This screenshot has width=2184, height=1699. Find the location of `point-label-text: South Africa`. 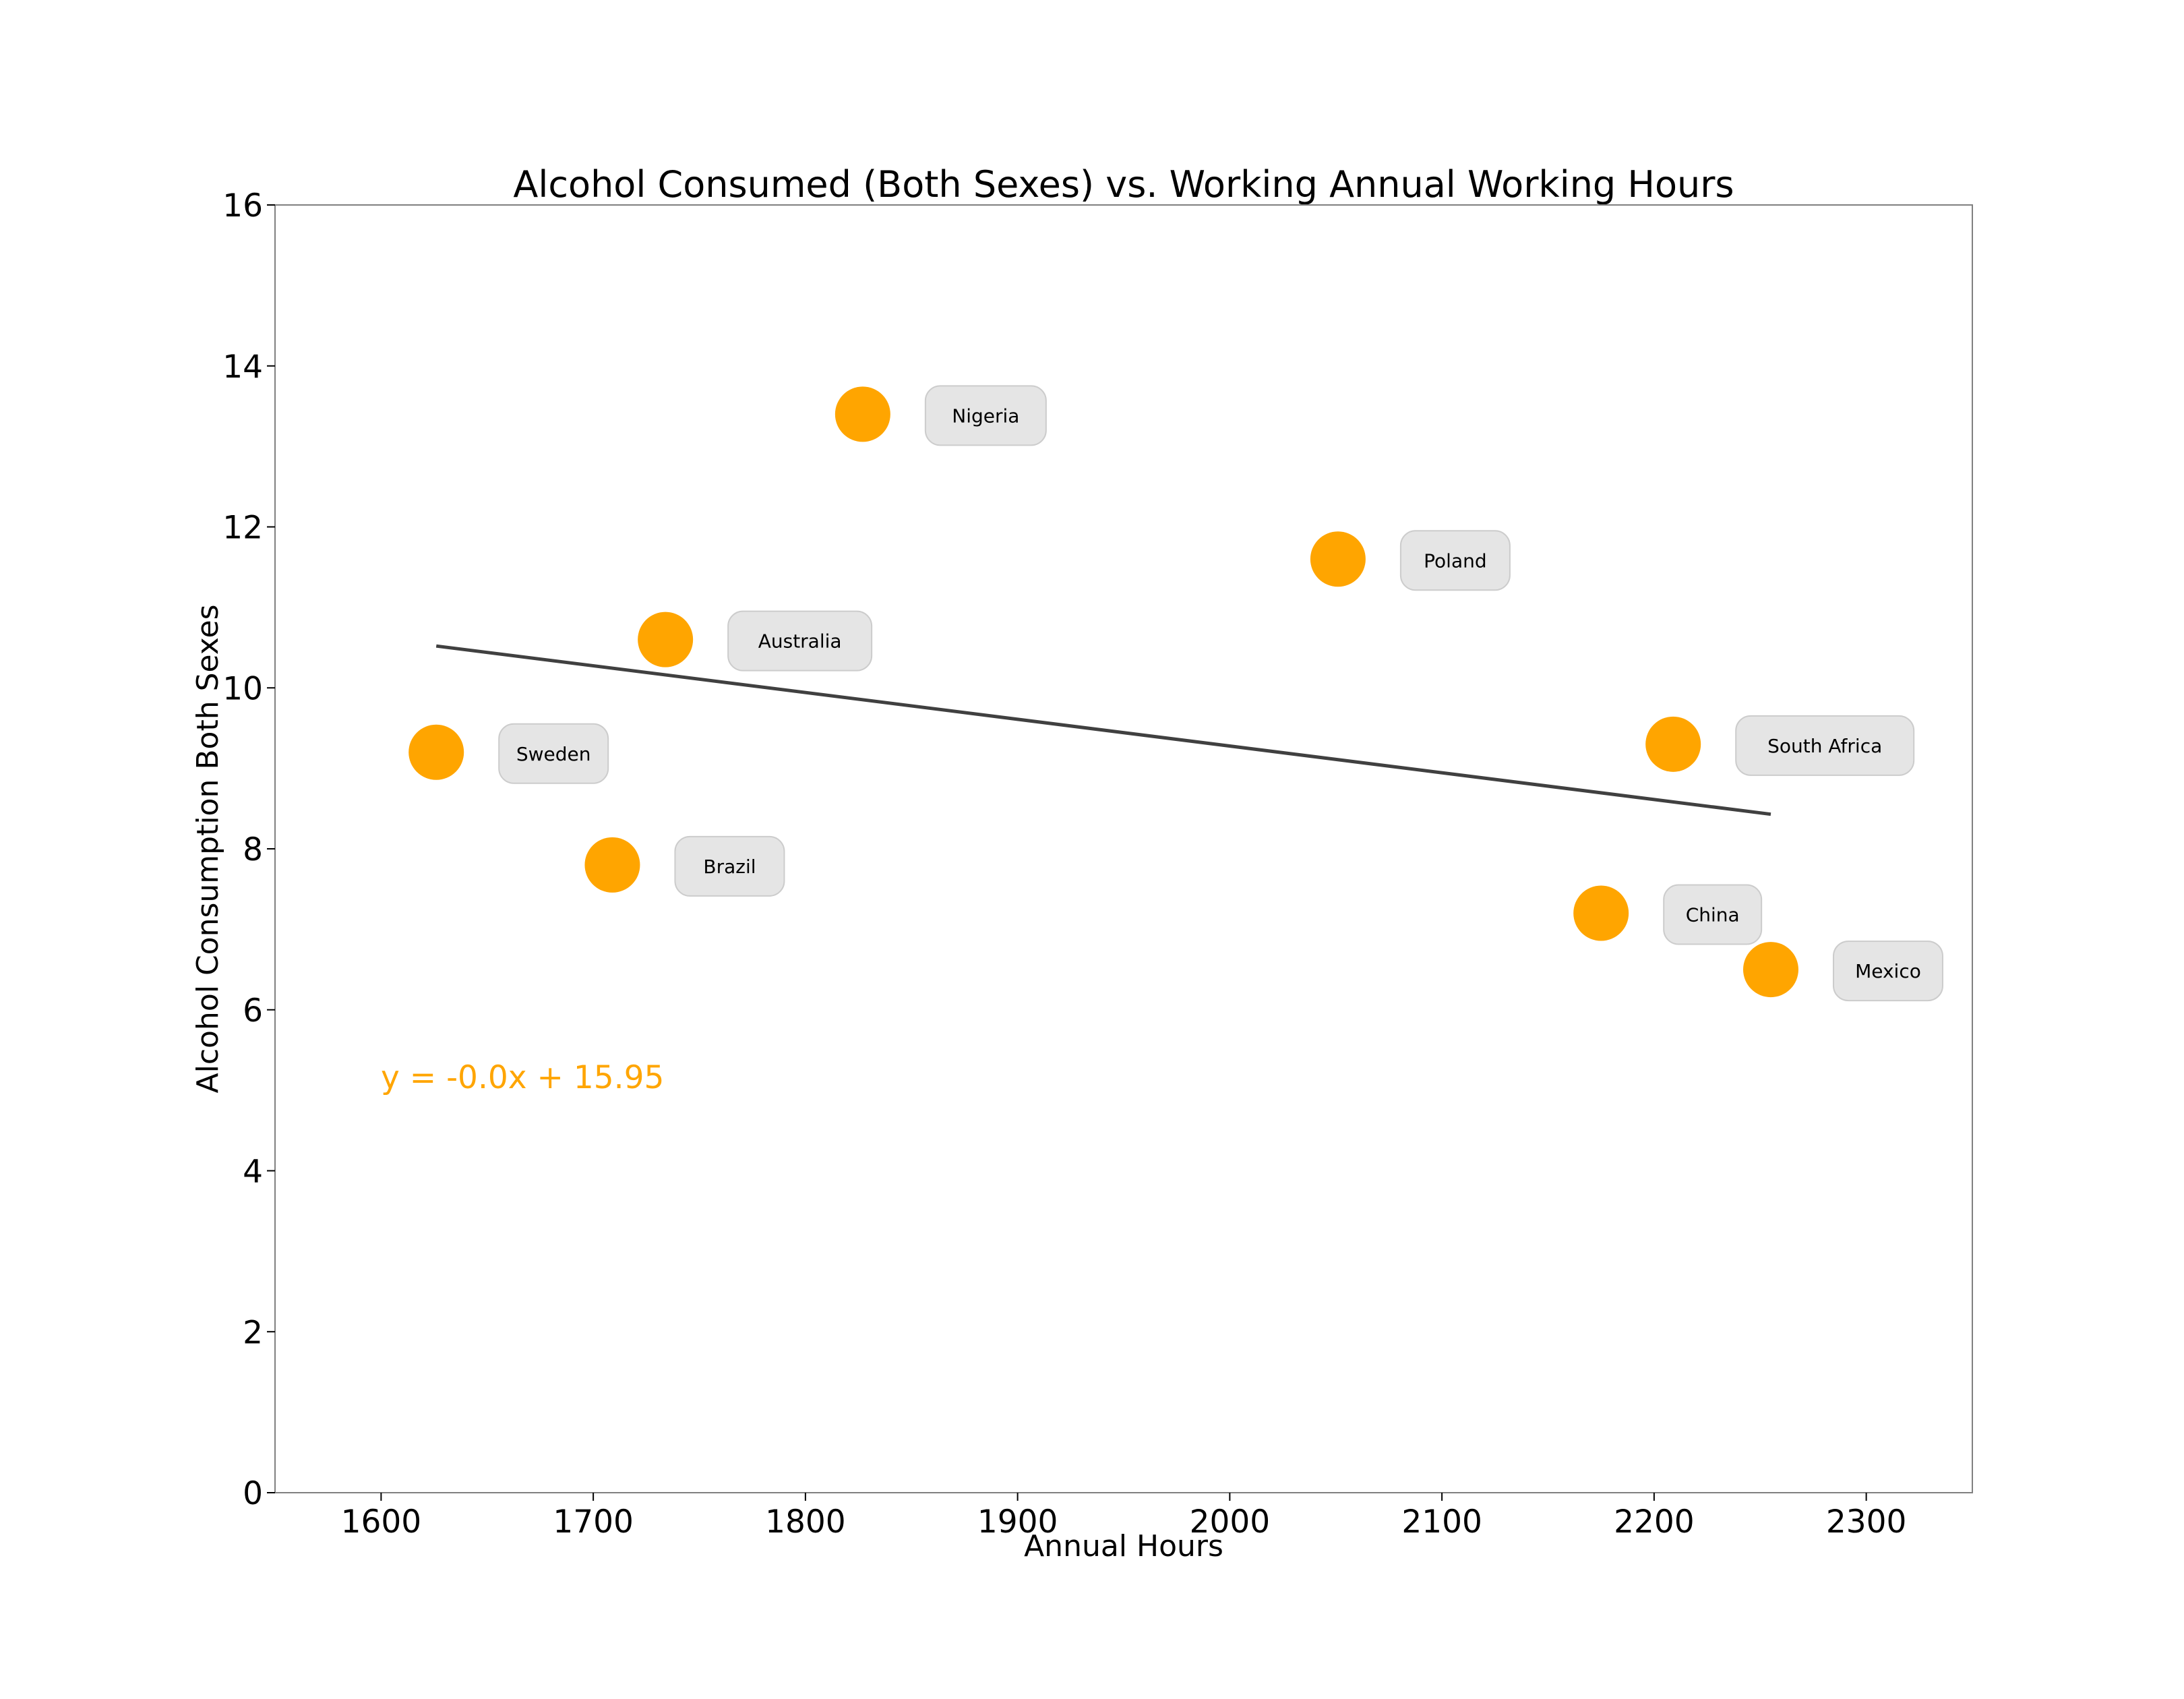

point-label-text: South Africa is located at coordinates (1824, 746).